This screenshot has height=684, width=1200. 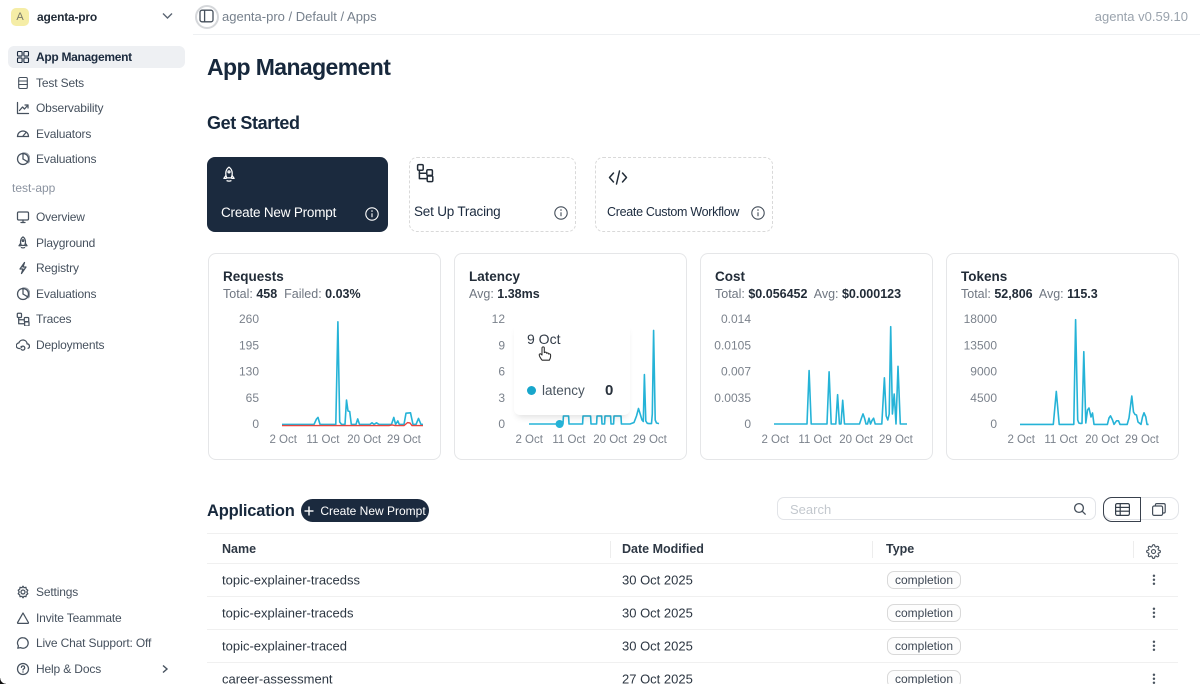 What do you see at coordinates (253, 398) in the screenshot?
I see `svg-text: 65` at bounding box center [253, 398].